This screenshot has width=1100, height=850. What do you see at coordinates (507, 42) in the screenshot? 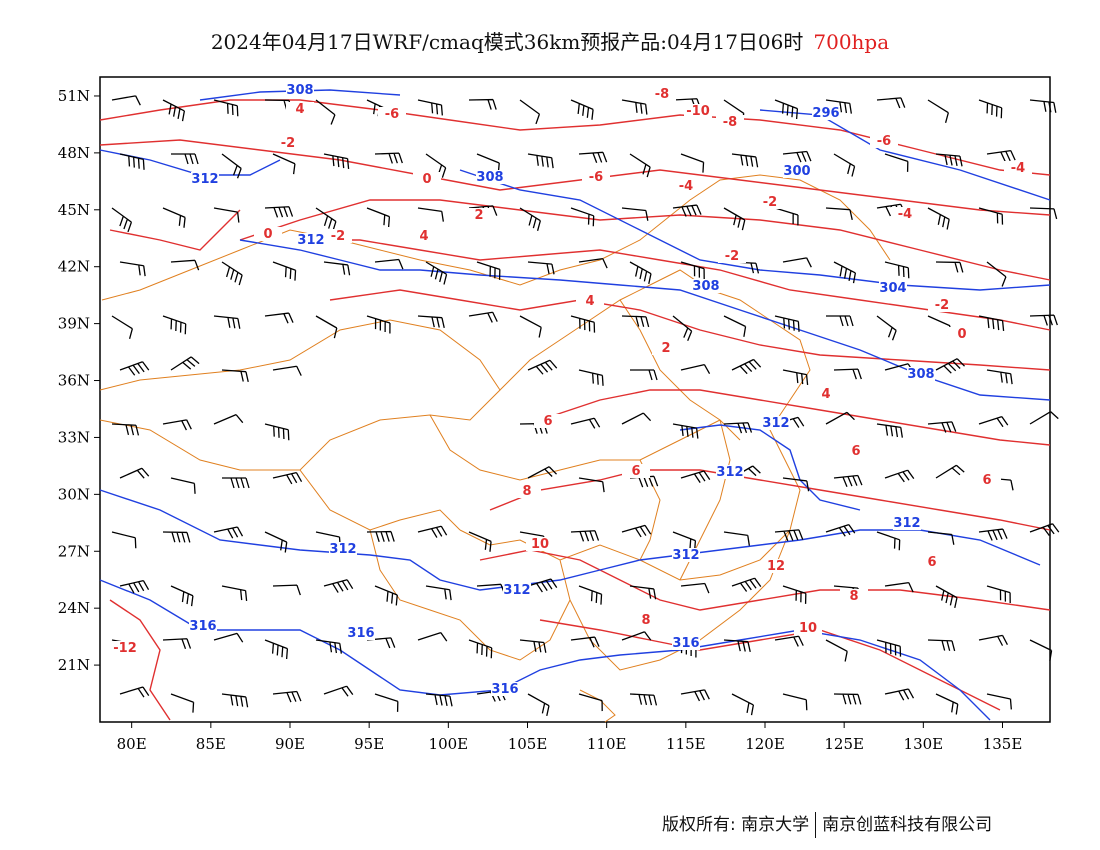
I see `title-main: 2024年04月17日WRF/cmaq模式36km预报产品:04月17日06时` at bounding box center [507, 42].